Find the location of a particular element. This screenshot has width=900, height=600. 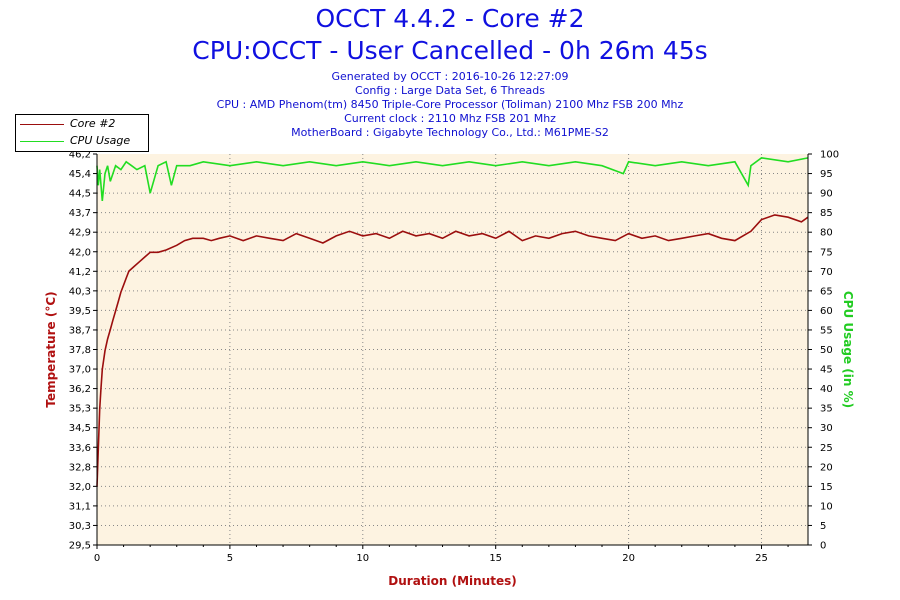

y-left-tick-label: 29,5 is located at coordinates (80, 546).